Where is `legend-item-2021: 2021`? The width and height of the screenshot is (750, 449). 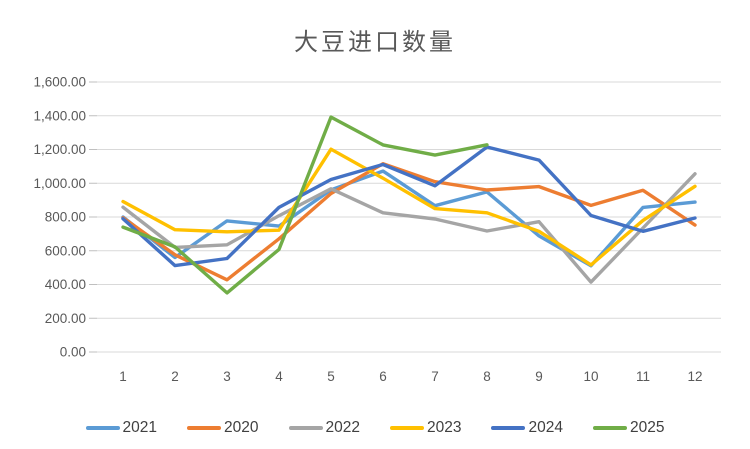
legend-item-2021: 2021 is located at coordinates (121, 428).